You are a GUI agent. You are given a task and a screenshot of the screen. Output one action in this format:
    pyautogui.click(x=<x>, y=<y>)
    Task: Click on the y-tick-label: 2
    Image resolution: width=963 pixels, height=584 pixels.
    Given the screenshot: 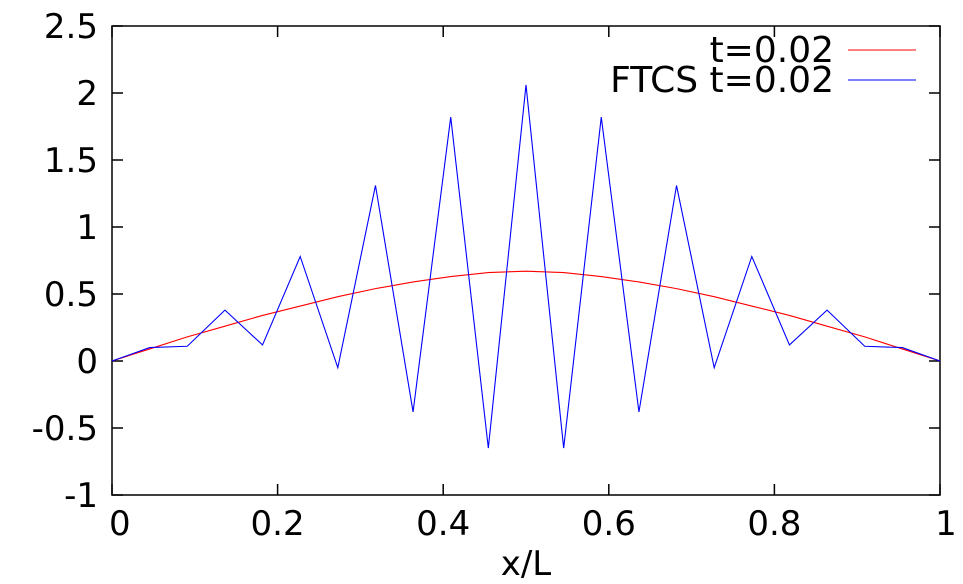 What is the action you would take?
    pyautogui.click(x=87, y=94)
    